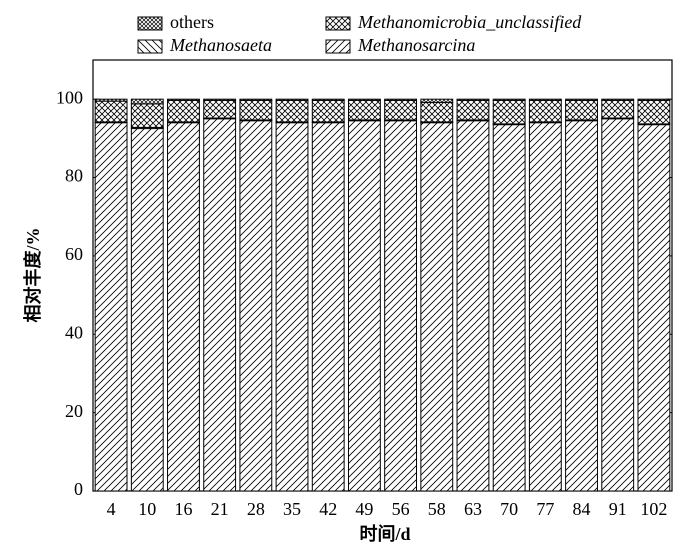 The height and width of the screenshot is (560, 700). I want to click on x-tick-label: 49, so click(364, 509).